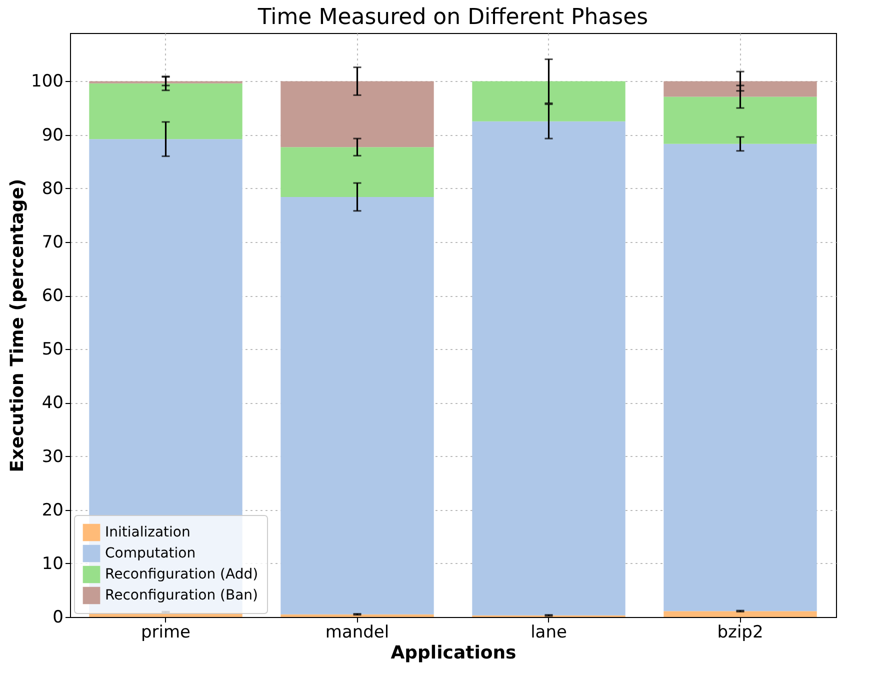 The width and height of the screenshot is (876, 700). What do you see at coordinates (181, 596) in the screenshot?
I see `legend-label: Reconfiguration (Ban)` at bounding box center [181, 596].